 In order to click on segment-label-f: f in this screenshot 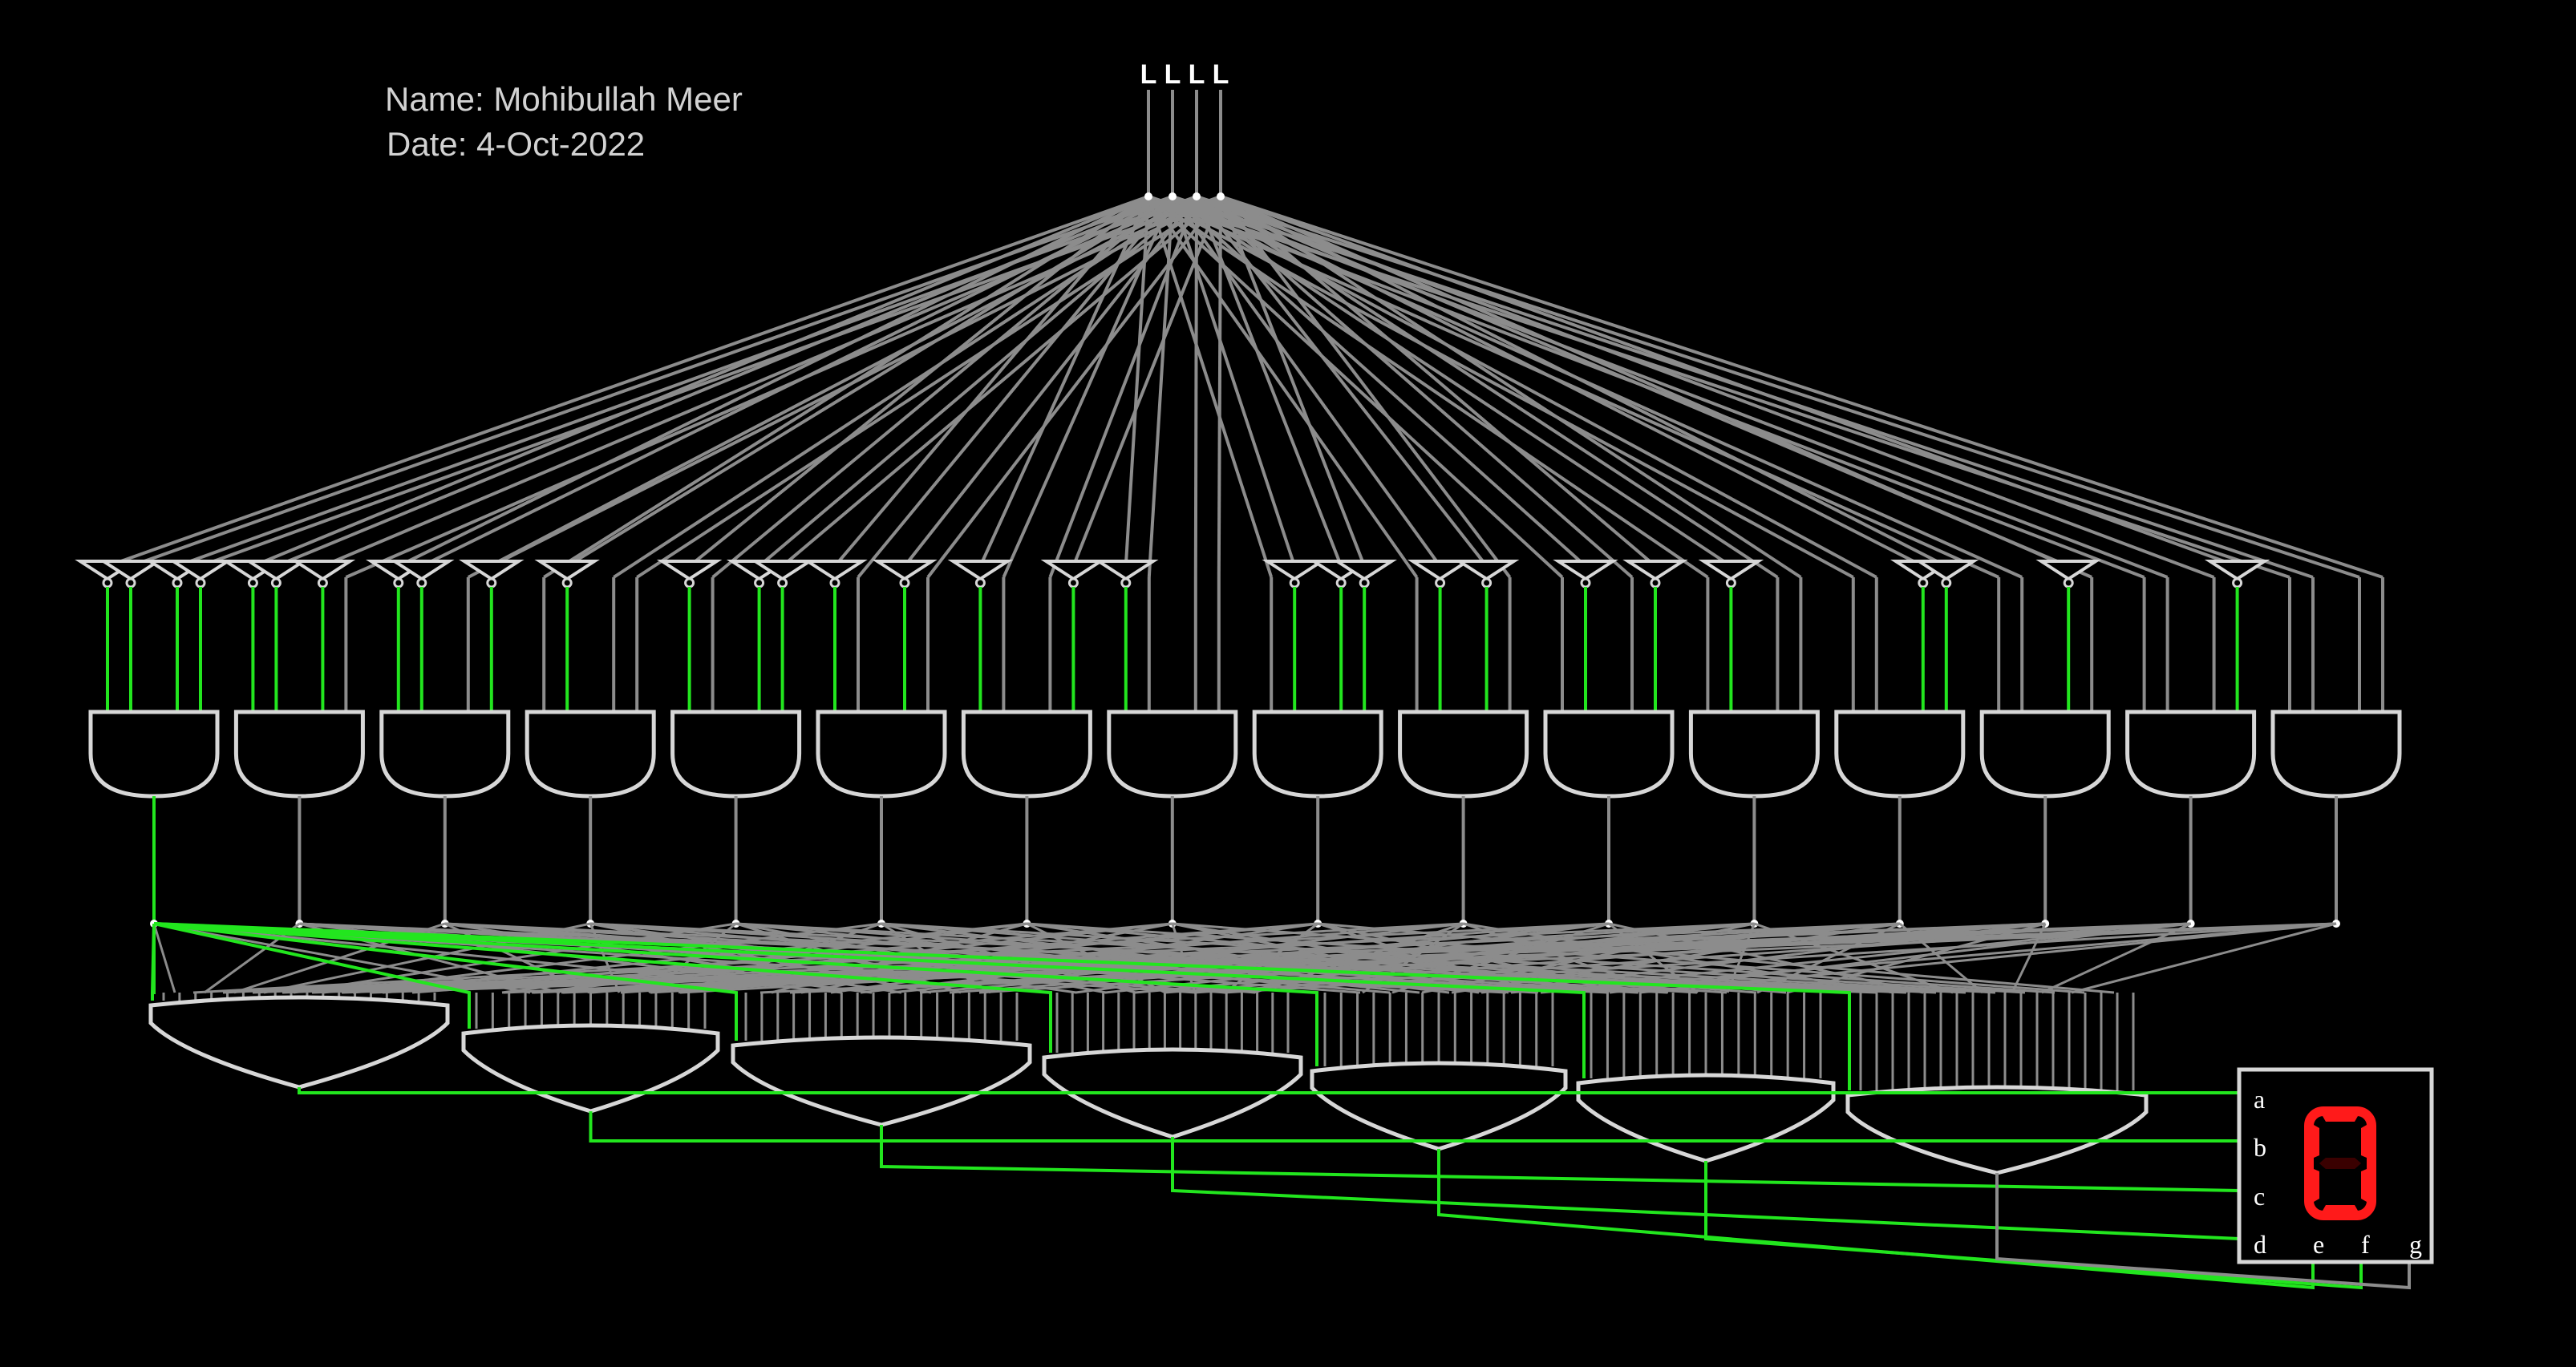, I will do `click(2365, 1244)`.